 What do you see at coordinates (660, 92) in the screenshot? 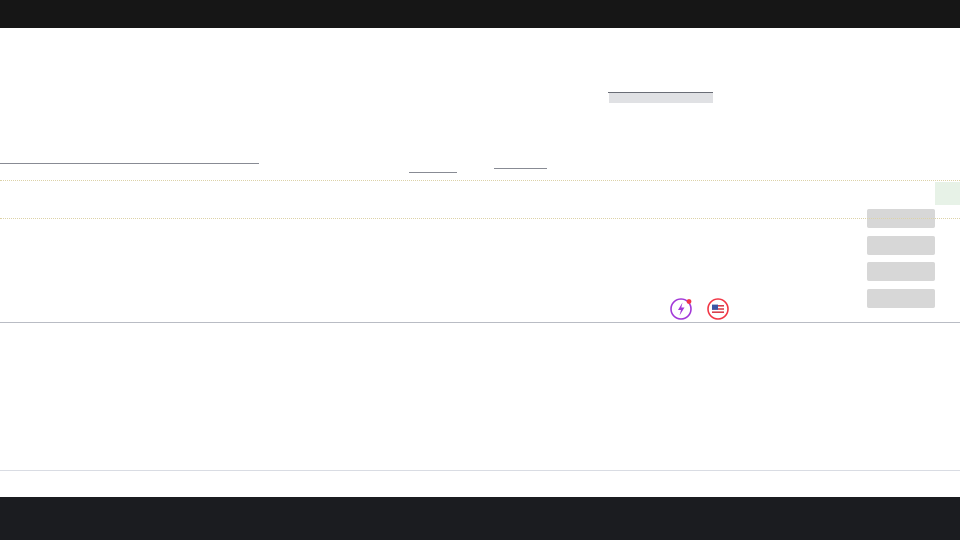
I see `tlq-line` at bounding box center [660, 92].